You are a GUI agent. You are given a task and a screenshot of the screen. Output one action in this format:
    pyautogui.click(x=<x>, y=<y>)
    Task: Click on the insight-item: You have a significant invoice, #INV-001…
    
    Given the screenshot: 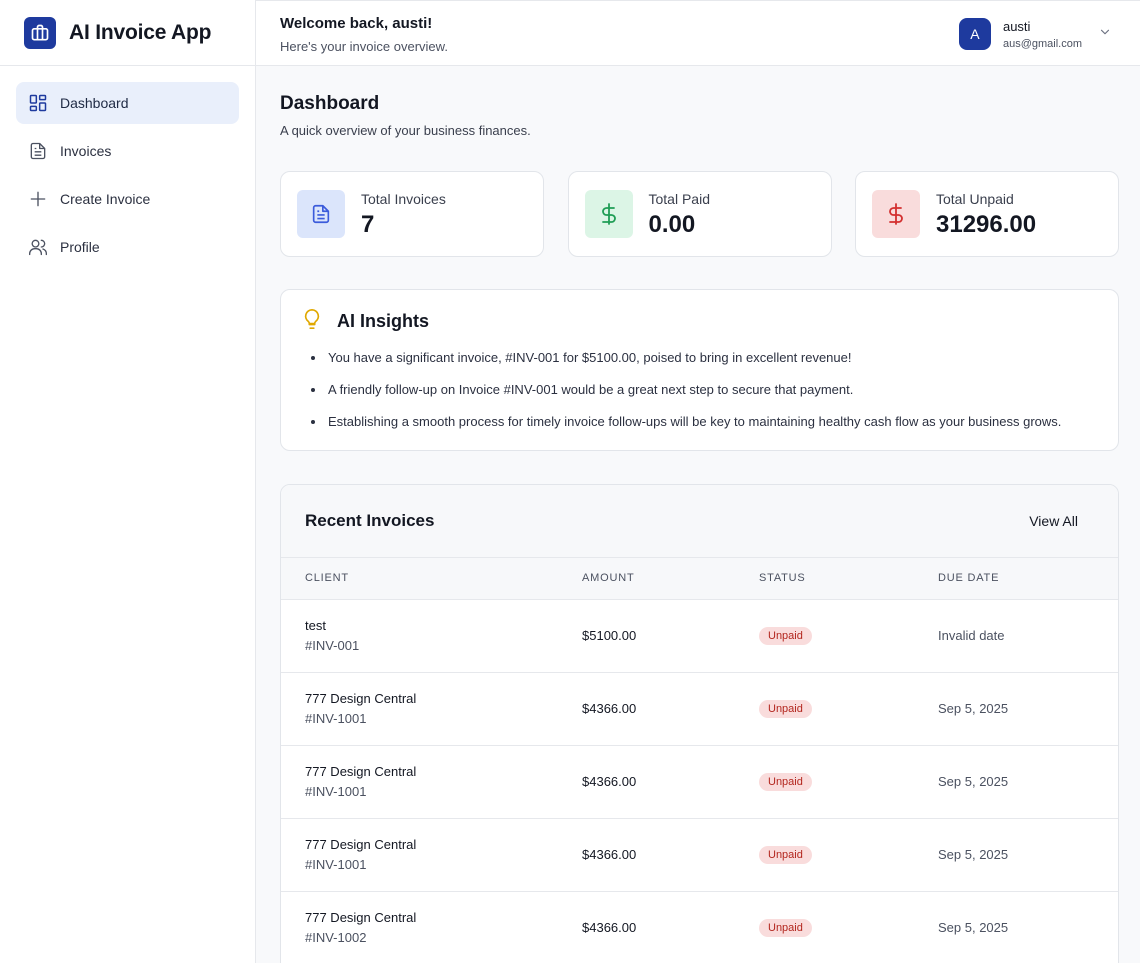 What is the action you would take?
    pyautogui.click(x=703, y=357)
    